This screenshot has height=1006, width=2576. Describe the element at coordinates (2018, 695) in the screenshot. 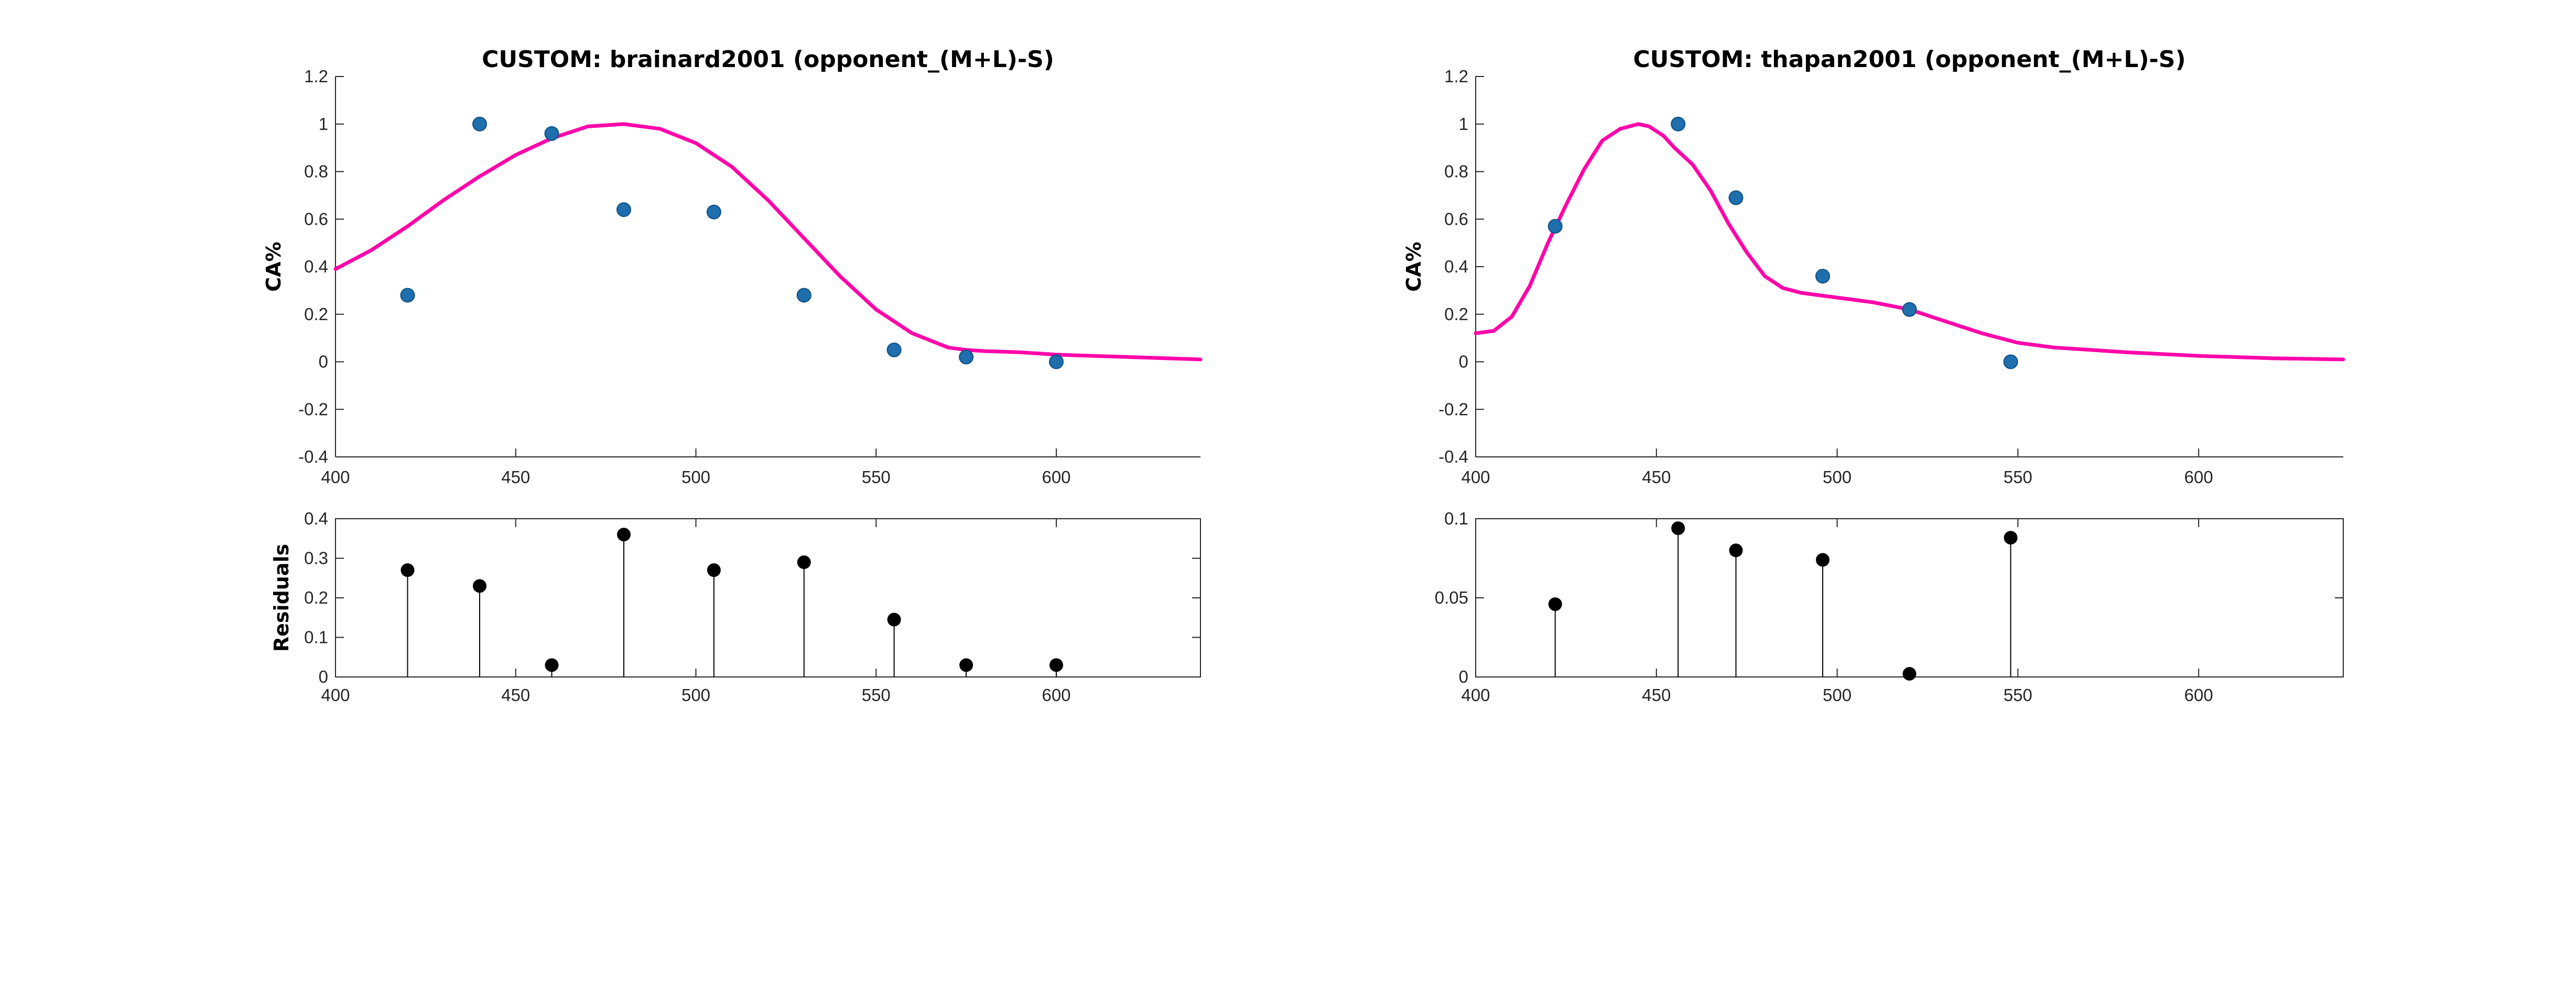

I see `res-x-tick-label: 550` at that location.